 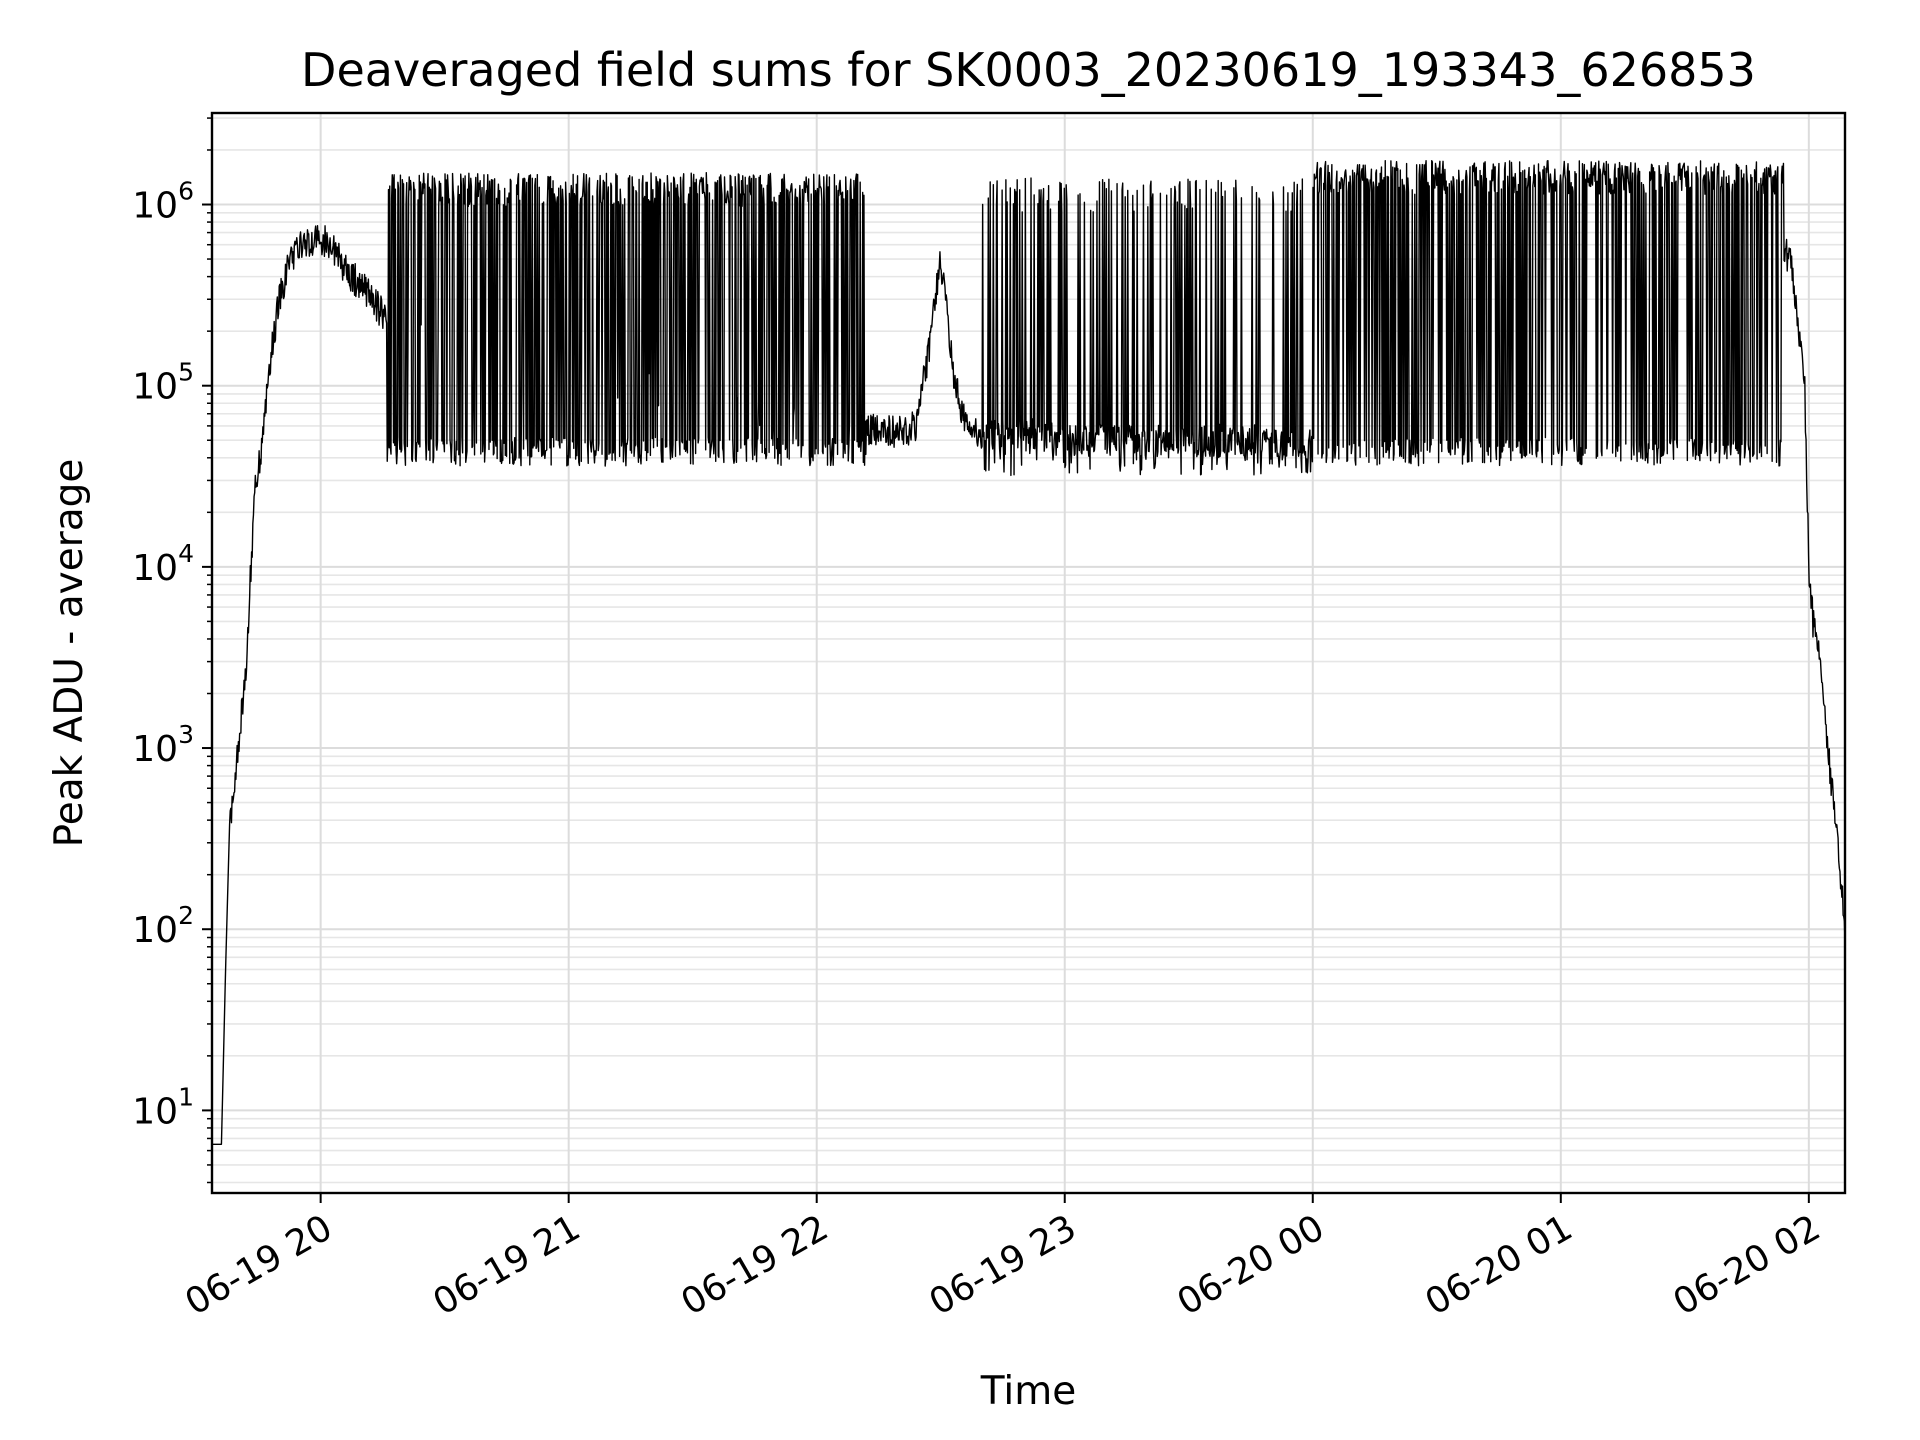 What do you see at coordinates (163, 383) in the screenshot?
I see `y-tick-label: 10⁵` at bounding box center [163, 383].